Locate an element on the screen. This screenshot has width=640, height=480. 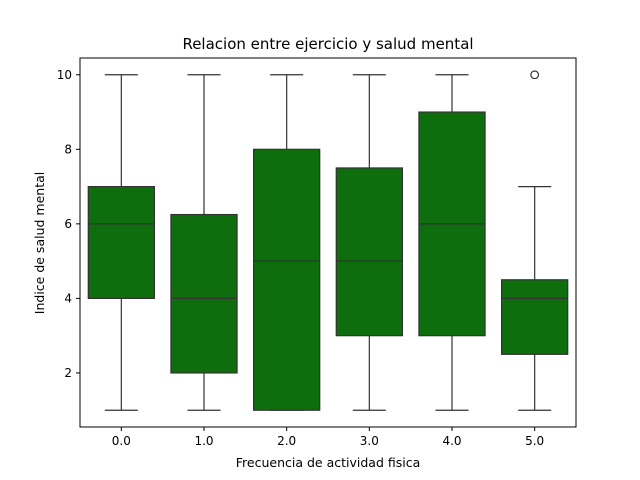
x-tick-label: 4.0 is located at coordinates (451, 441).